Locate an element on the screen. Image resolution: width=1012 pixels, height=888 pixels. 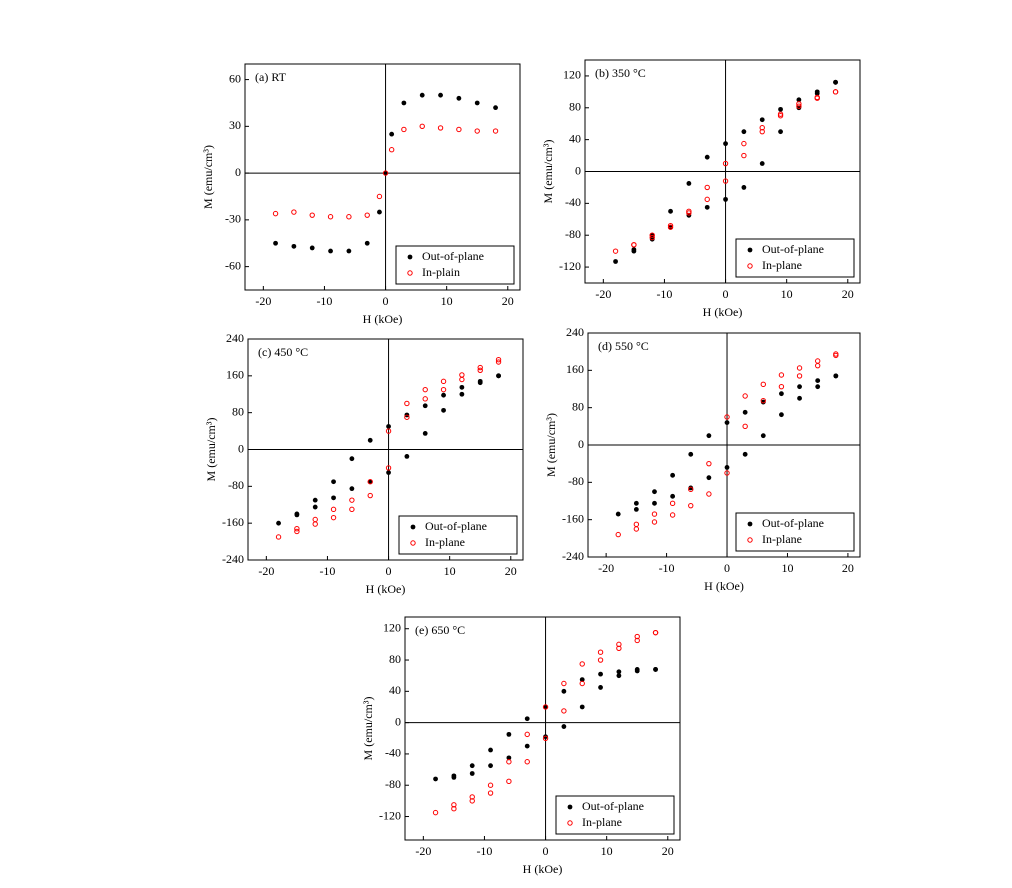
legend-frame is located at coordinates (455, 265).